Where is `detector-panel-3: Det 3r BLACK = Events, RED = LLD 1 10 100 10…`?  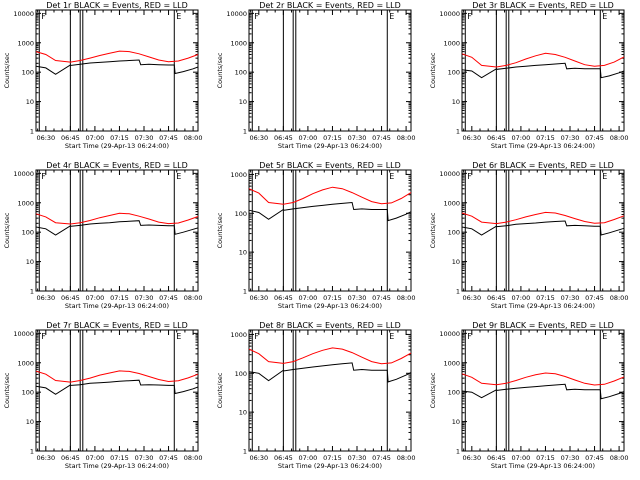
detector-panel-3: Det 3r BLACK = Events, RED = LLD 1 10 100 10… is located at coordinates (528, 75).